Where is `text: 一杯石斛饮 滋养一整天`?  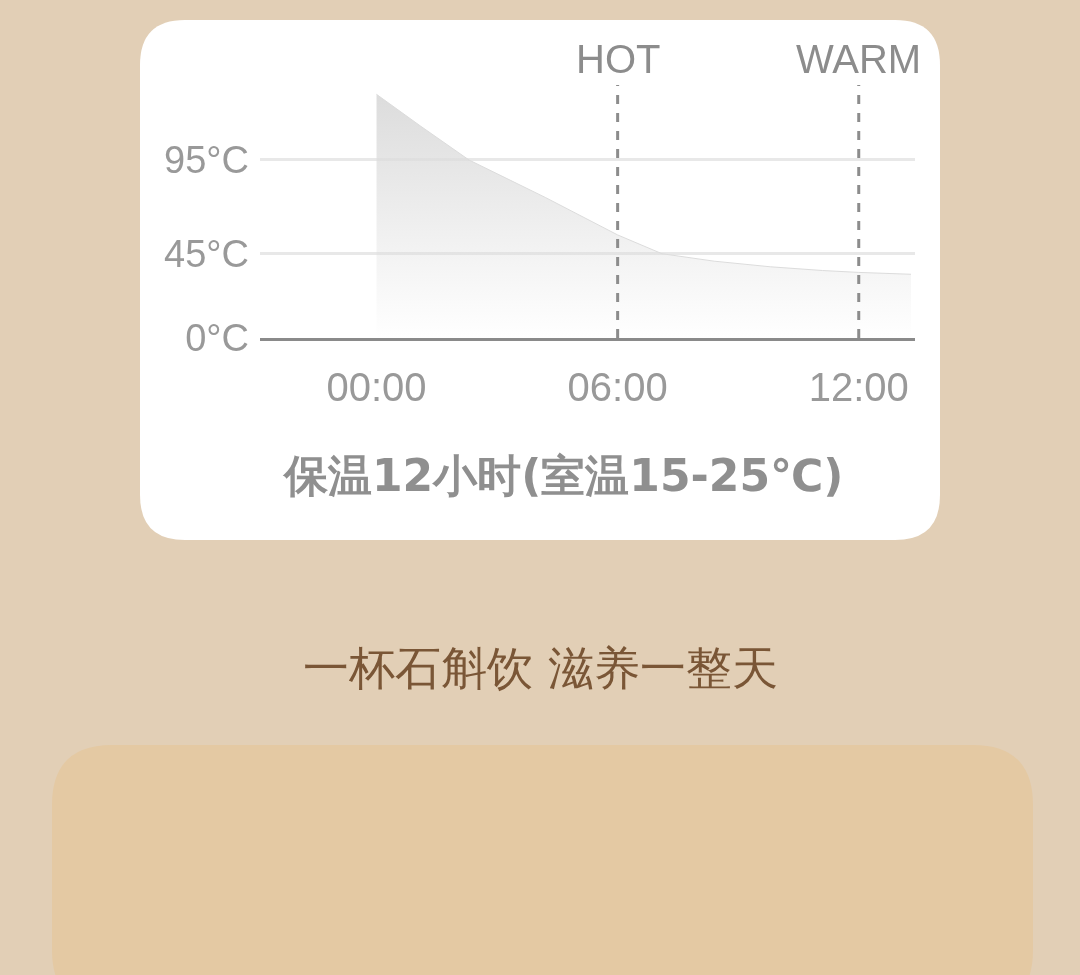
text: 一杯石斛饮 滋养一整天 is located at coordinates (540, 668).